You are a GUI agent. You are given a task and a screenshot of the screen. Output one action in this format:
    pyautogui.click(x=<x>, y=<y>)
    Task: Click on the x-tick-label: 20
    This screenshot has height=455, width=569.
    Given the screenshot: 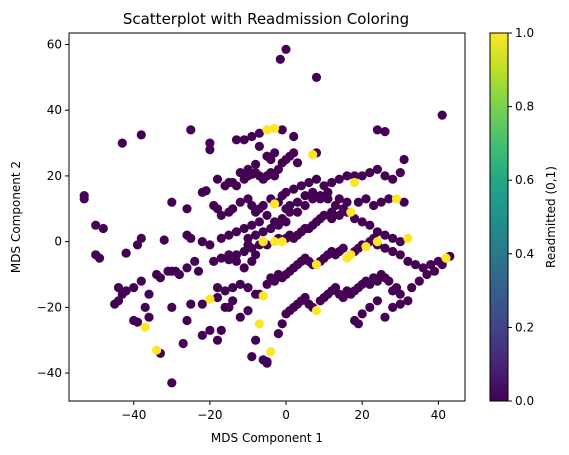 What is the action you would take?
    pyautogui.click(x=362, y=415)
    